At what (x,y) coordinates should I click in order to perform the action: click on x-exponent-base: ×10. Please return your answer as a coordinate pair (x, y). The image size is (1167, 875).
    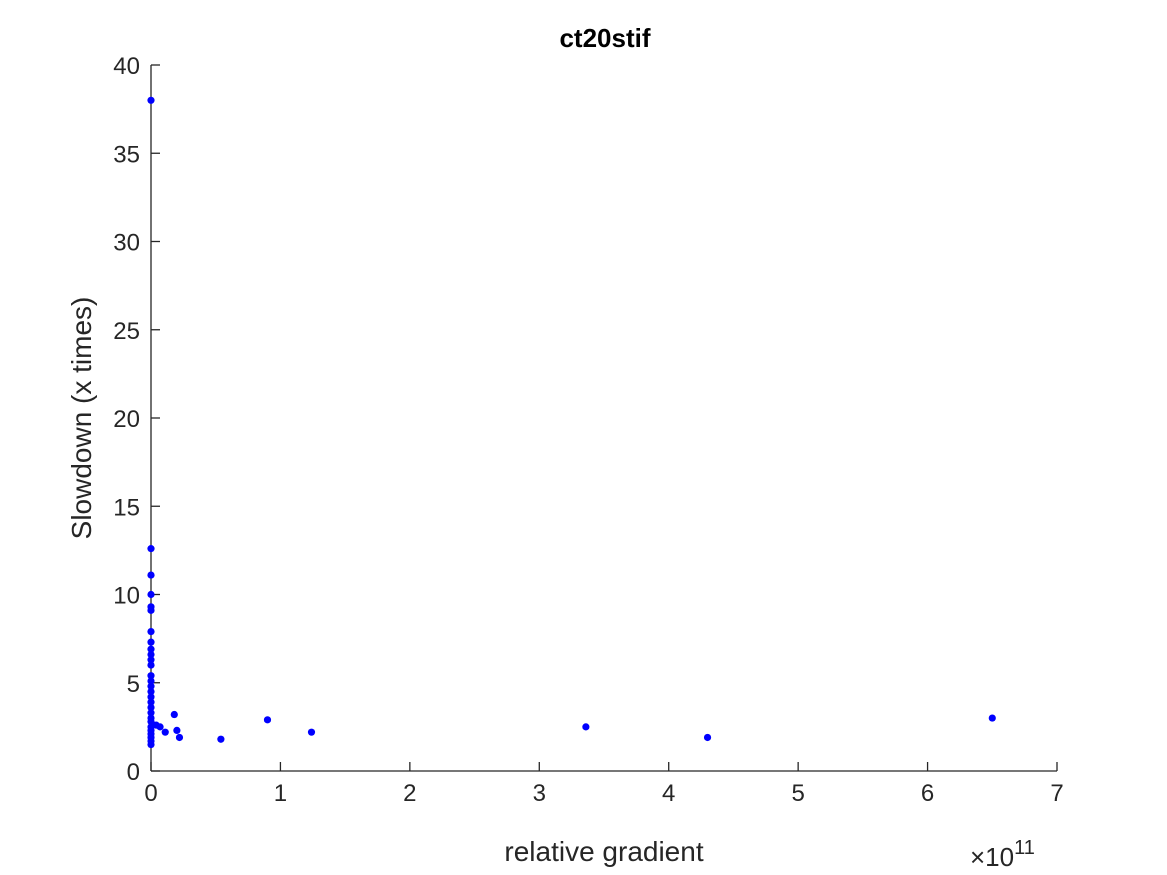
    Looking at the image, I should click on (992, 857).